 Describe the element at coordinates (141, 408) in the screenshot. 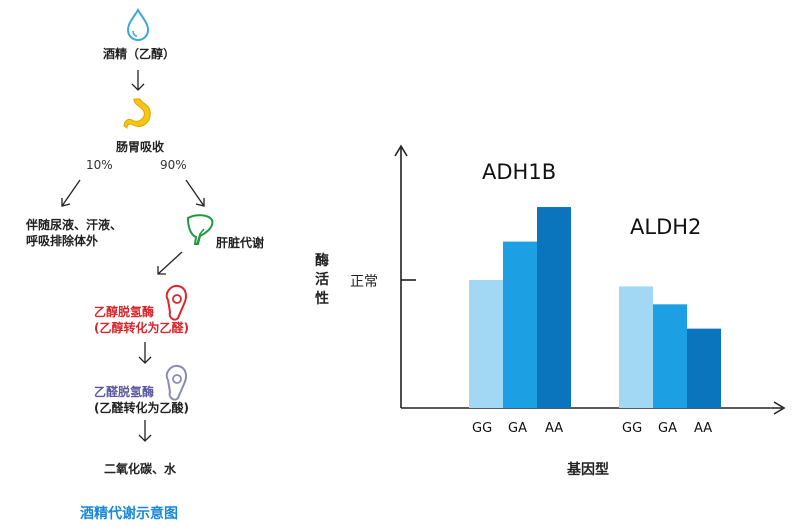

I see `aldh-label-line2: (乙醛转化为乙酸)` at that location.